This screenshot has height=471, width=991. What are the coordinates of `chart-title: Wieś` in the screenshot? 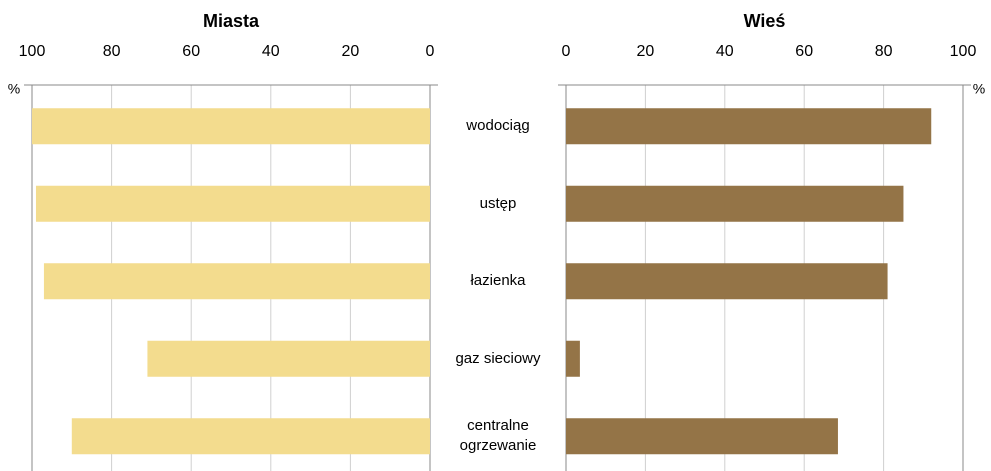 It's located at (765, 21).